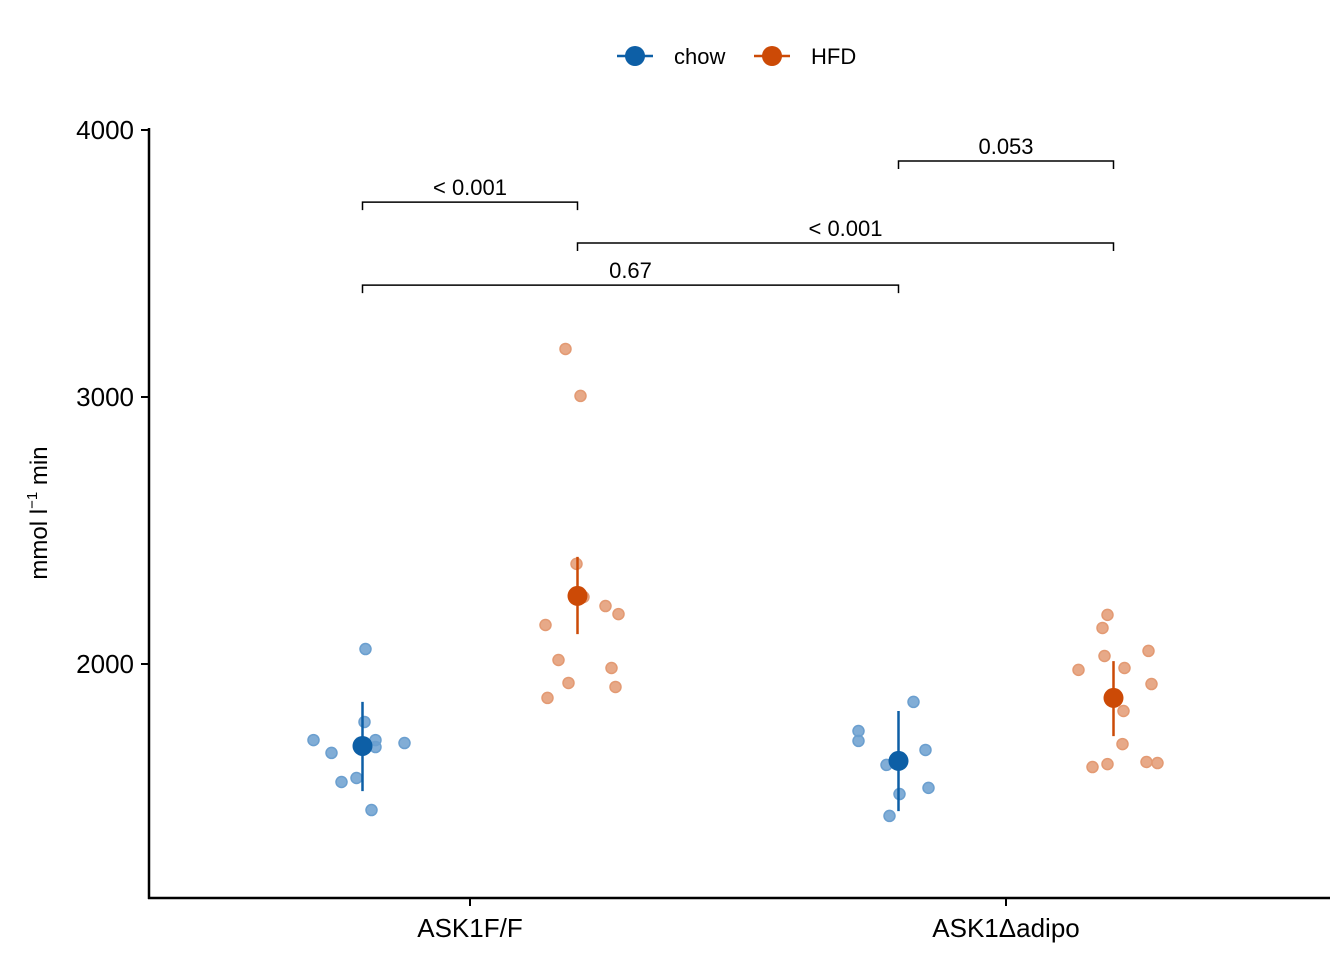  Describe the element at coordinates (32, 500) in the screenshot. I see `y-axis-label-superscript: −1` at that location.